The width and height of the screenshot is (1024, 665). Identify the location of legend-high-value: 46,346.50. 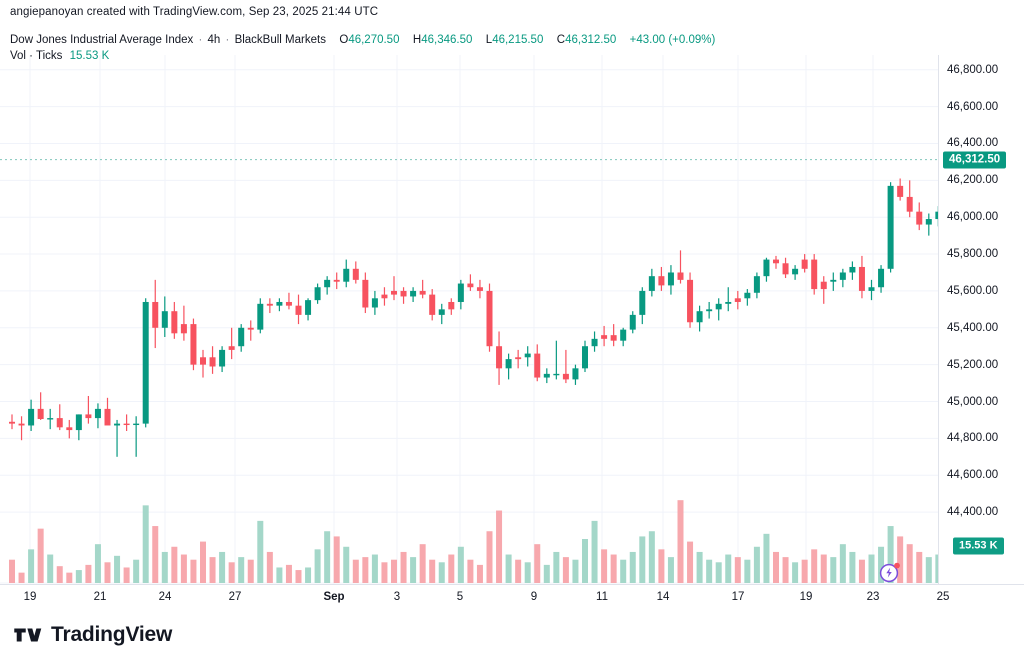
(447, 40).